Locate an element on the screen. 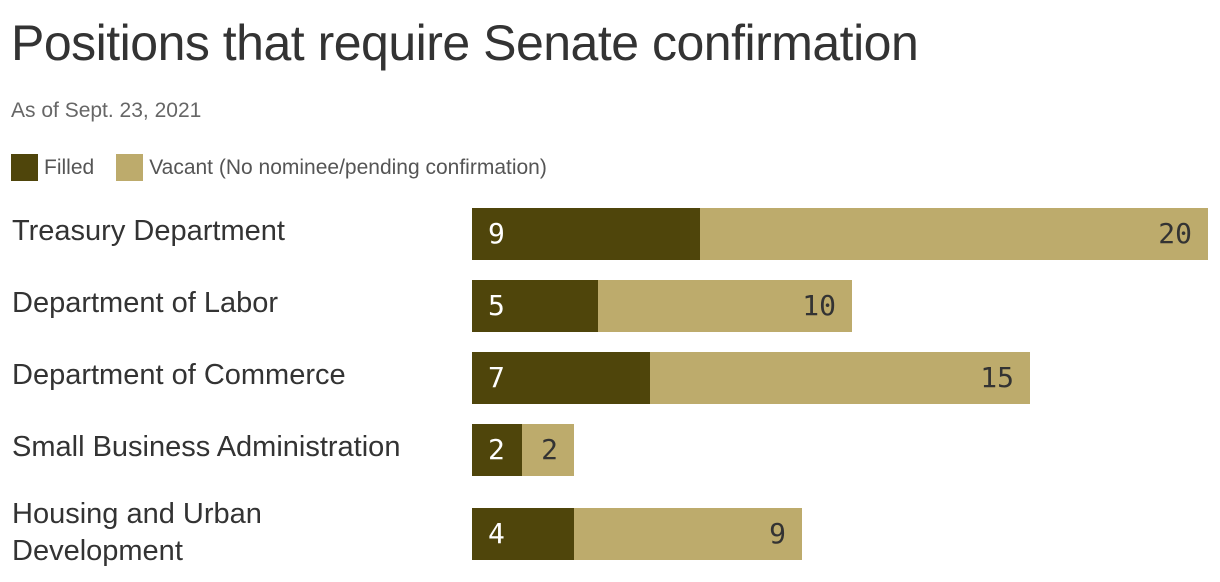 Image resolution: width=1220 pixels, height=582 pixels. vacant-segment: 20 is located at coordinates (954, 234).